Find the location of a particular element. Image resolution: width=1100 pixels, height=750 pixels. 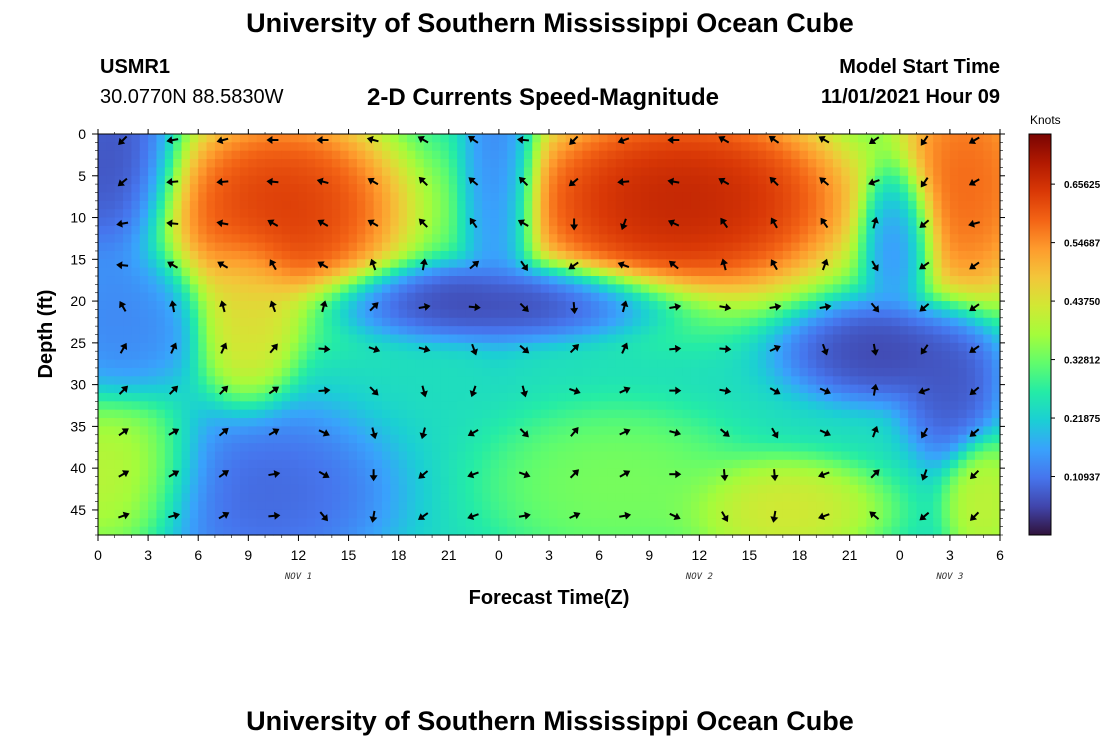

x-tick-label: 18 is located at coordinates (800, 555).